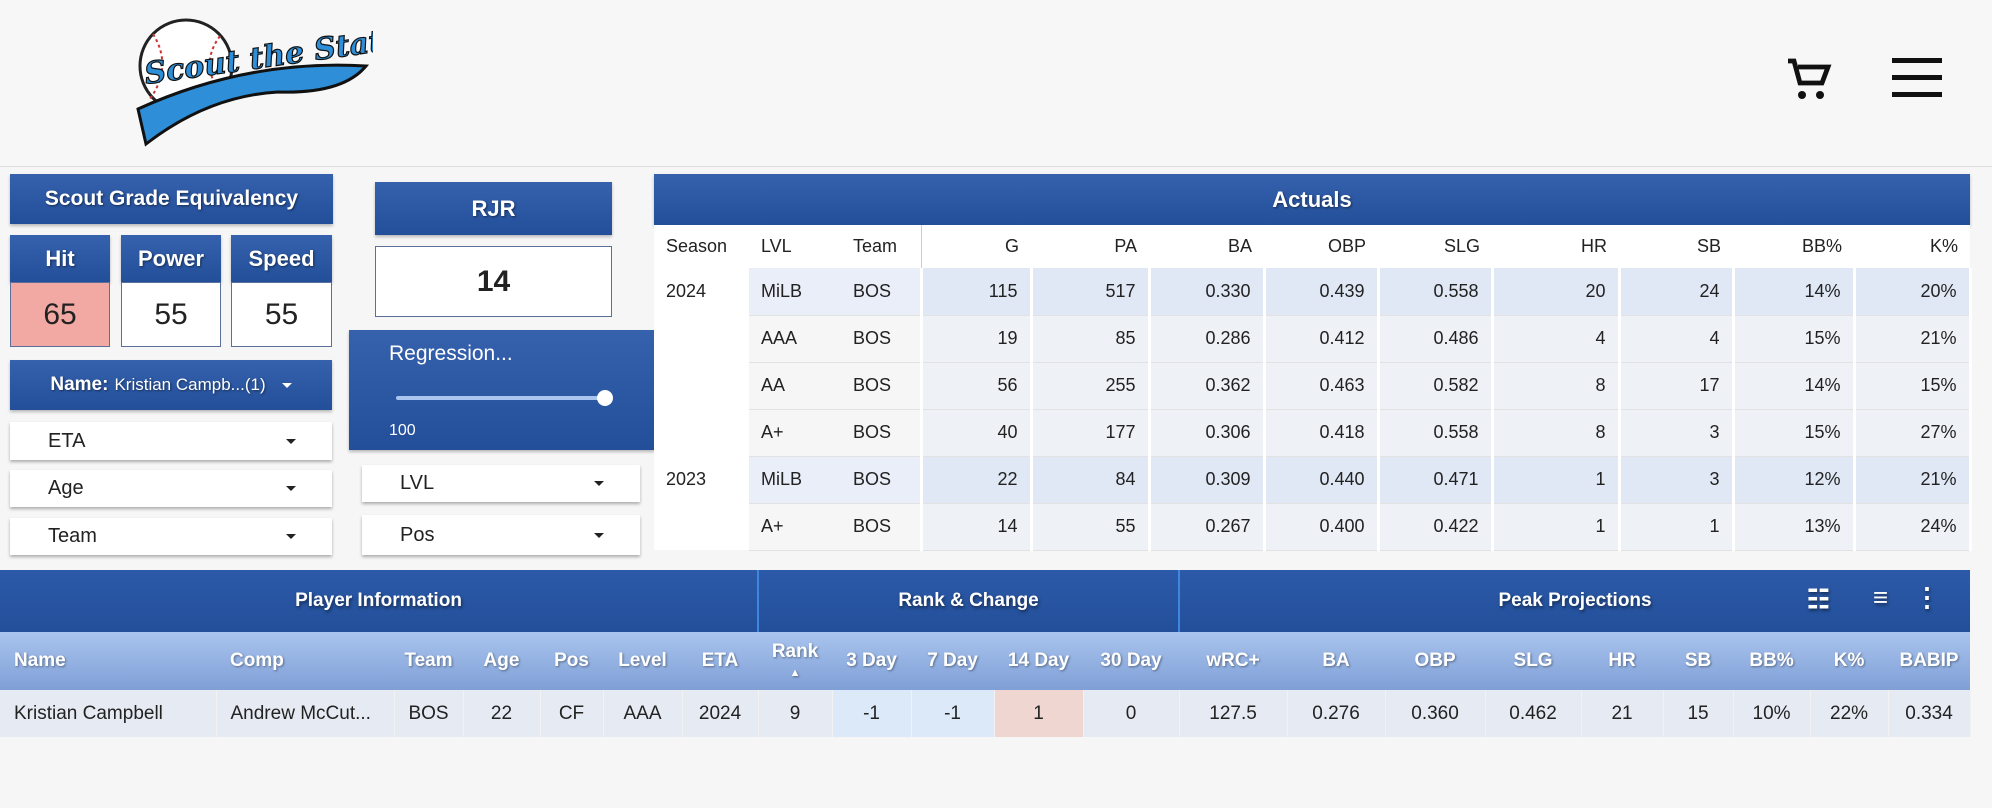 This screenshot has height=808, width=1992. Describe the element at coordinates (171, 258) in the screenshot. I see `grade-label: Power` at that location.